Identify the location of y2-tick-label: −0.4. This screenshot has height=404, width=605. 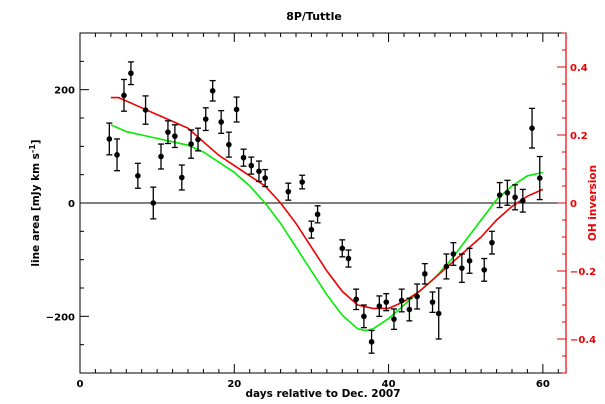
(583, 340).